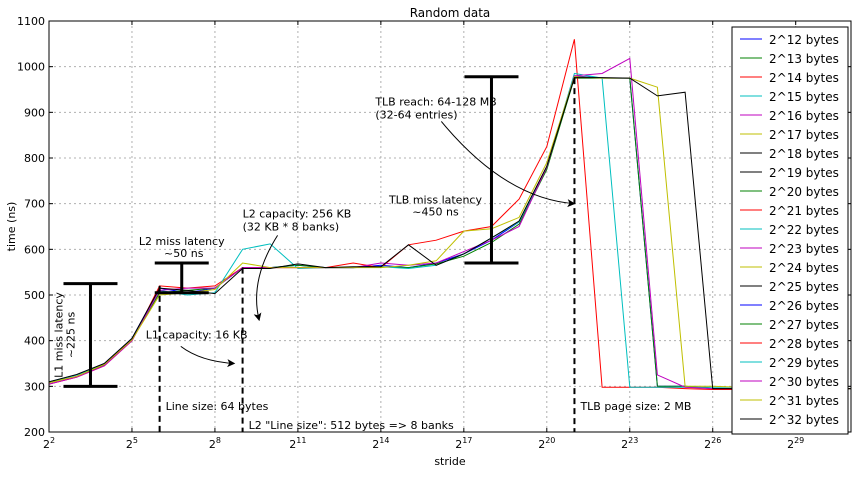 The height and width of the screenshot is (478, 857). I want to click on annotation-text: TLB reach: 64-128 MB (32-64 entries), so click(435, 108).